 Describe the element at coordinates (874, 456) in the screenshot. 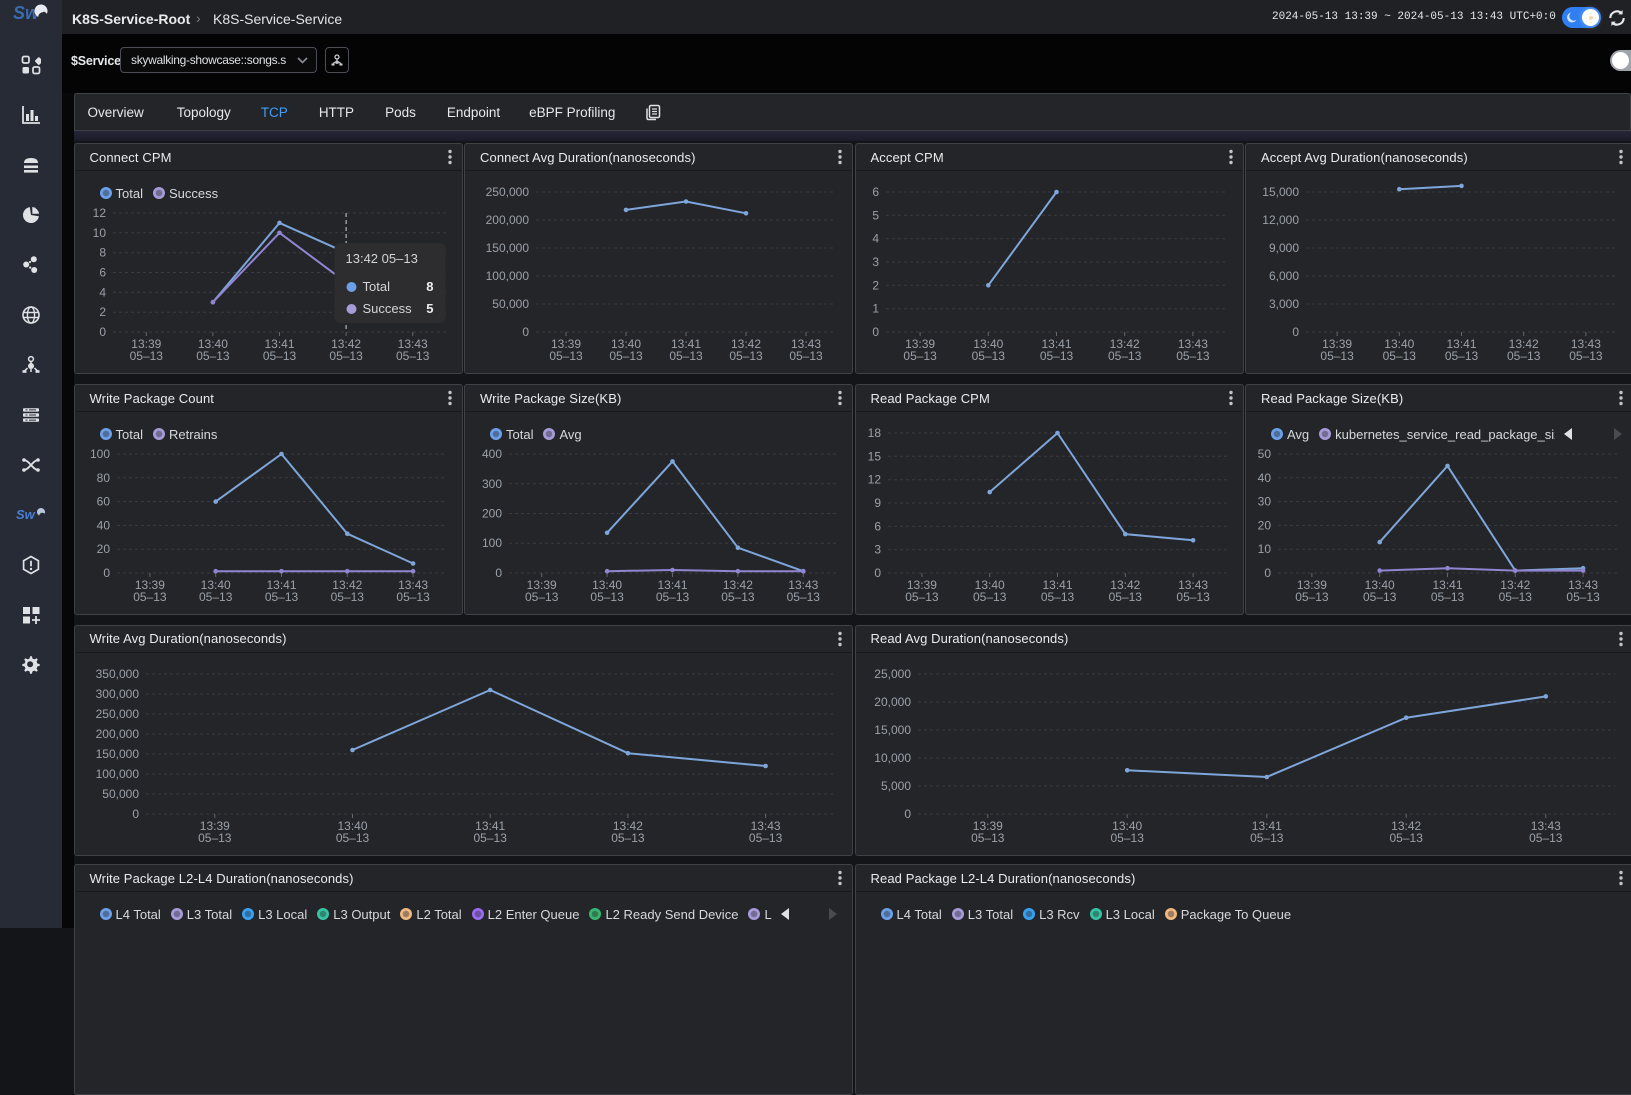

I see `svg-text: 15` at that location.